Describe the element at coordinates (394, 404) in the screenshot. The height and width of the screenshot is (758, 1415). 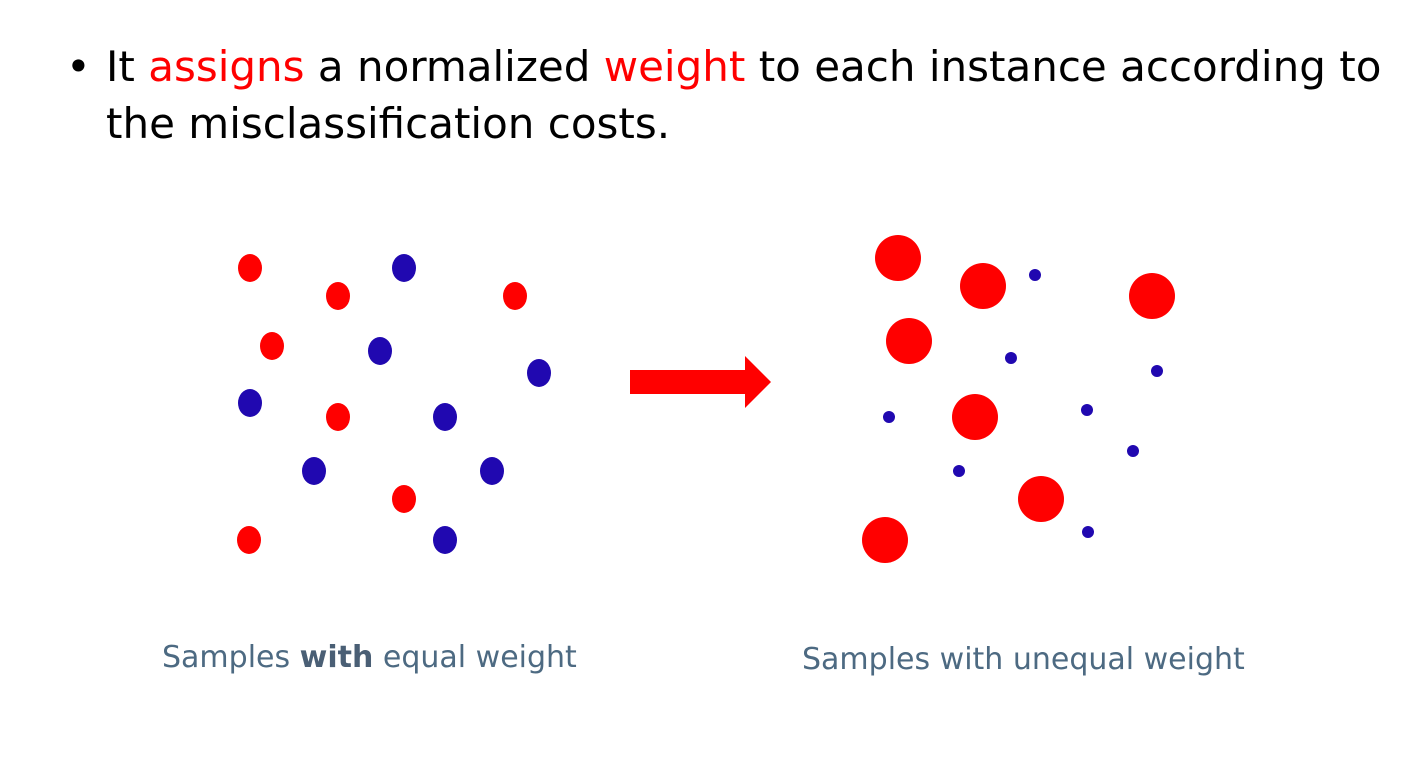
I see `equal-weight-samples` at that location.